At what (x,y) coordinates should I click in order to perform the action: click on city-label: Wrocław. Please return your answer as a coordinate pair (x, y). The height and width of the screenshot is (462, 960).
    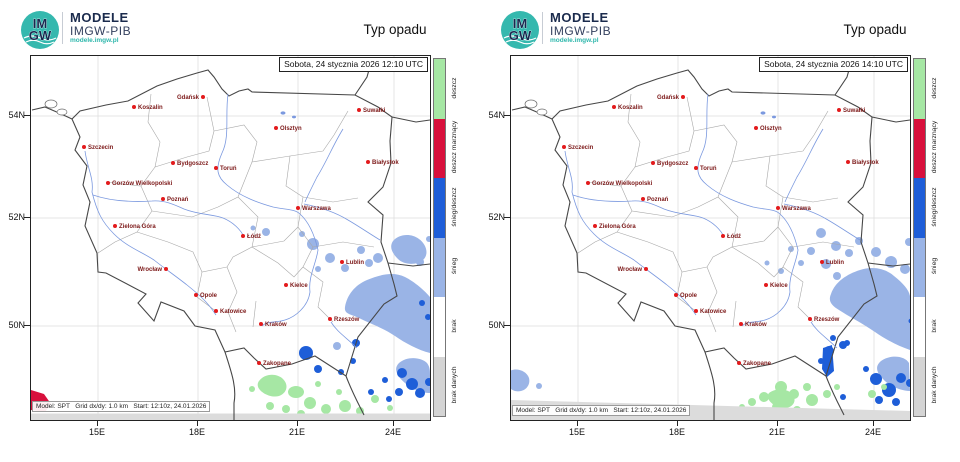
    Looking at the image, I should click on (629, 270).